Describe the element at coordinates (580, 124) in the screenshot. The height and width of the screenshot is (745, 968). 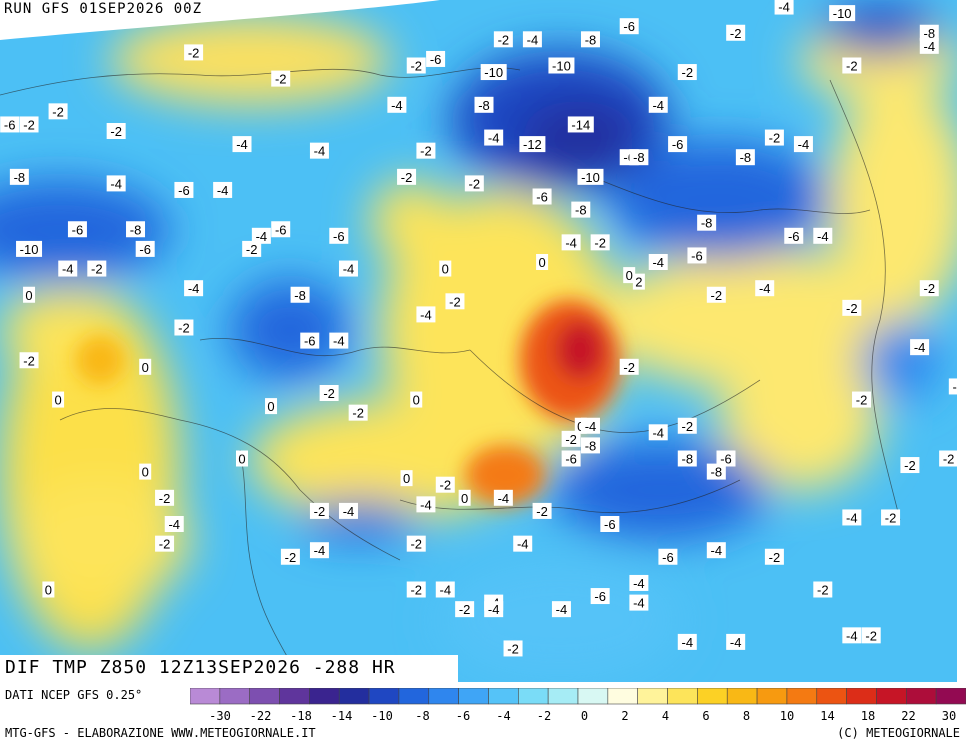
I see `svg-text: -14` at that location.